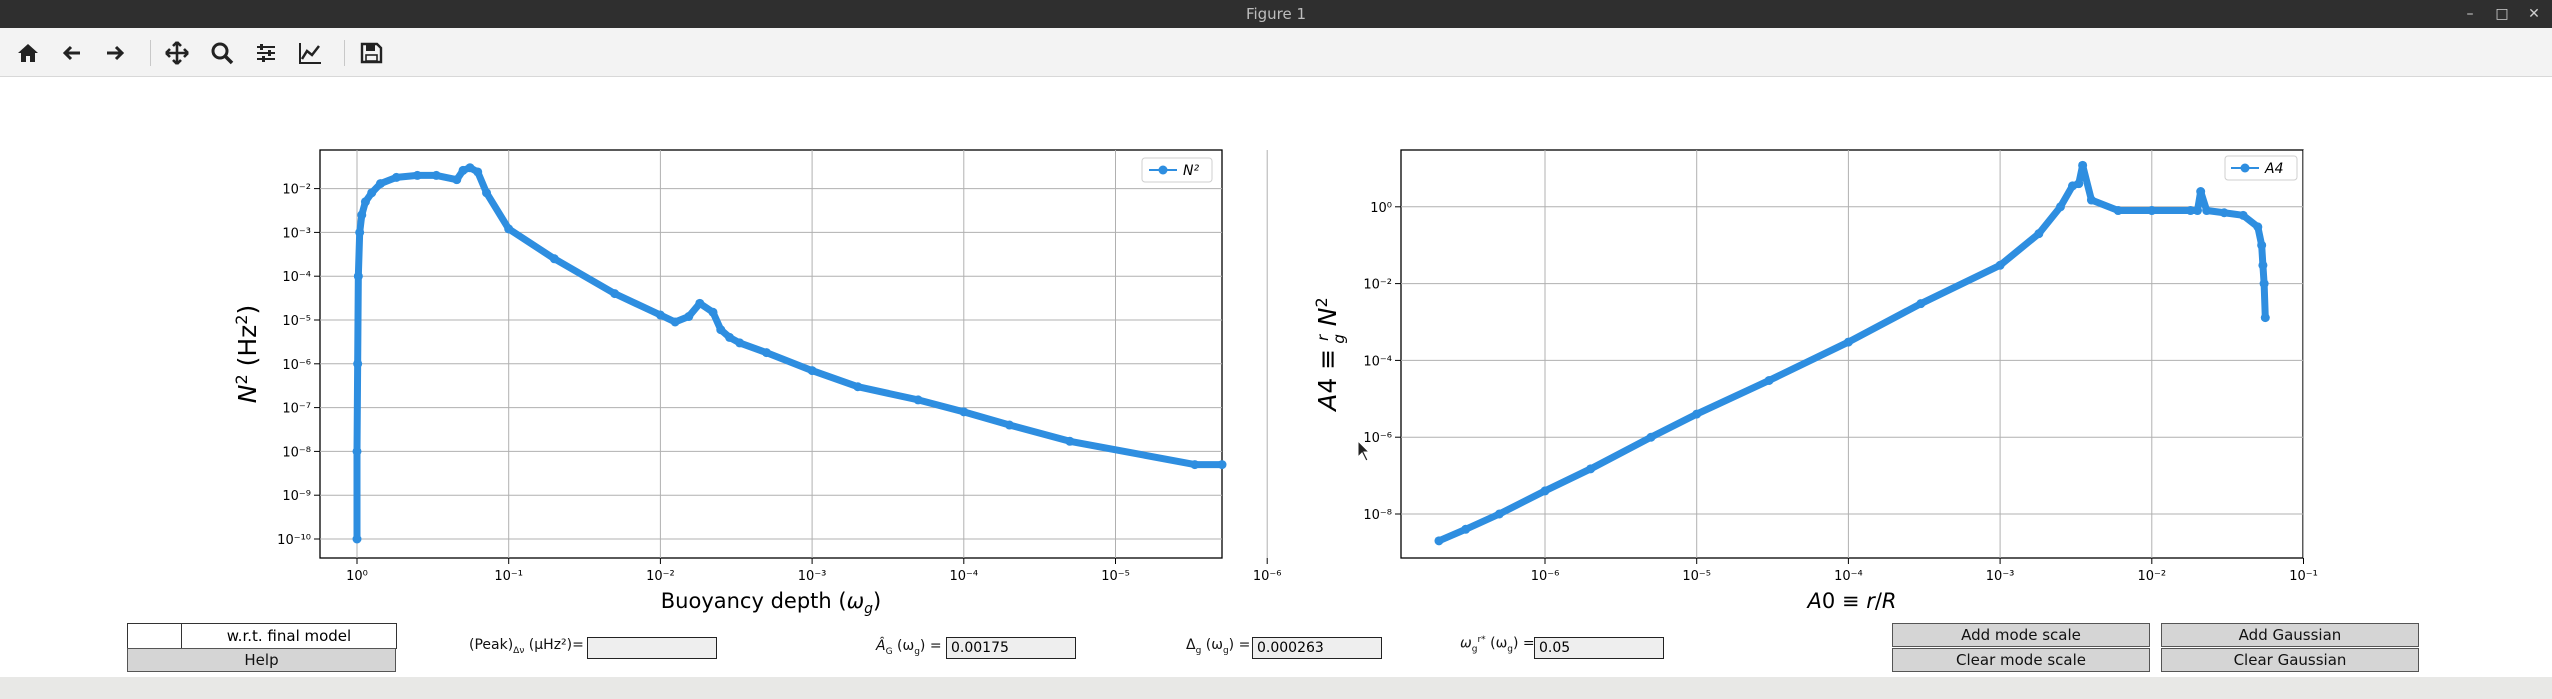  Describe the element at coordinates (1276, 52) in the screenshot. I see `navigation-toolbar` at that location.